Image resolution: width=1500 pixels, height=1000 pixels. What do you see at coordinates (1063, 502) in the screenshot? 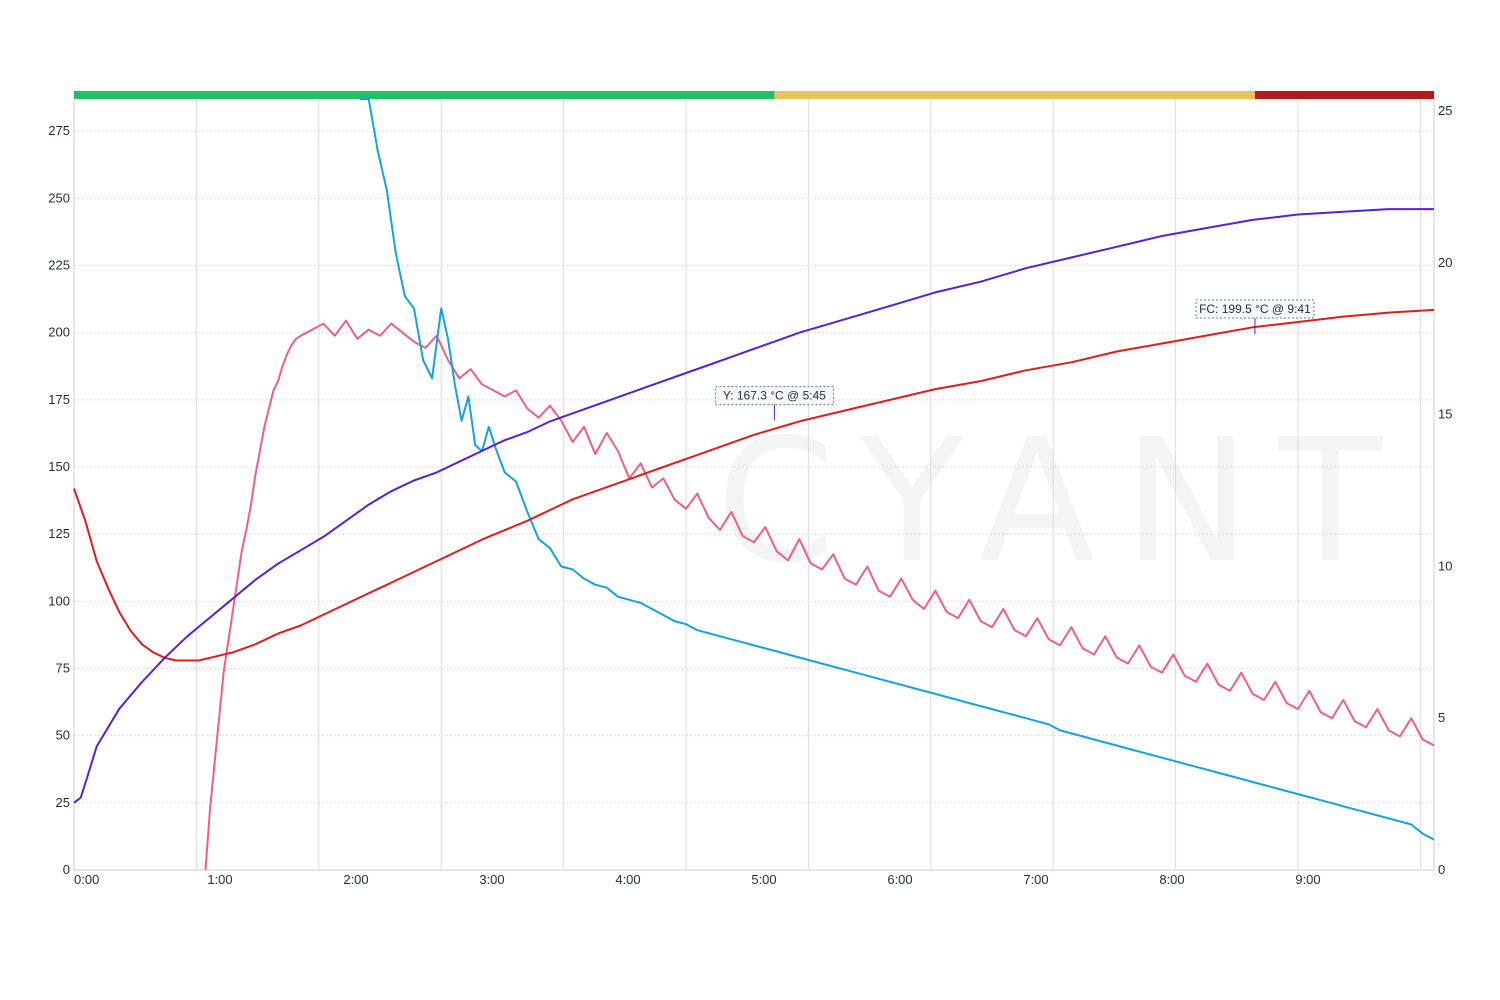
I see `watermark: CYANT` at bounding box center [1063, 502].